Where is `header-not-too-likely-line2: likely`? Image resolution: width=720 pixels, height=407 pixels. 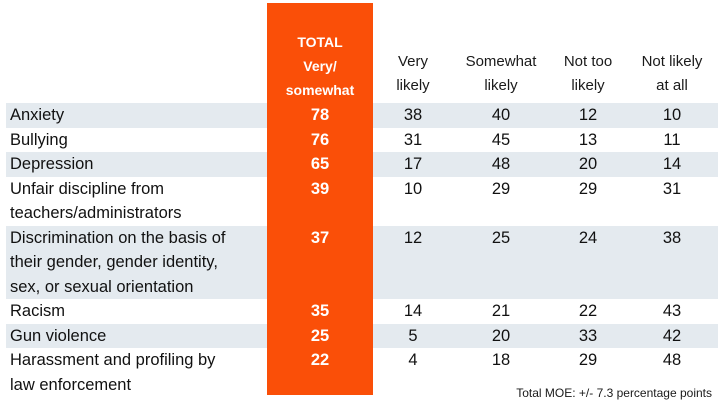
header-not-too-likely-line2: likely is located at coordinates (588, 85).